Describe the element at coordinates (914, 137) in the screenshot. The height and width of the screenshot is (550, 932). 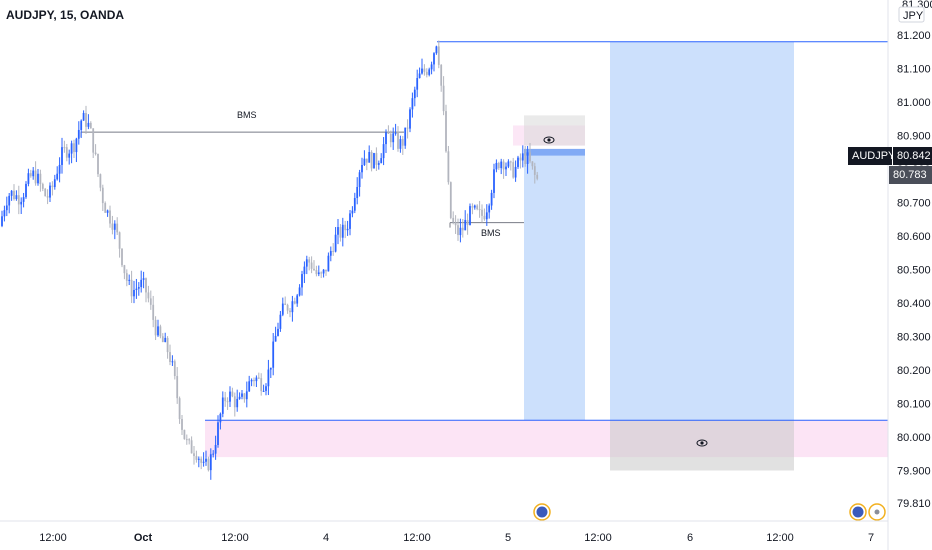
I see `price-tick-label: 80.900` at that location.